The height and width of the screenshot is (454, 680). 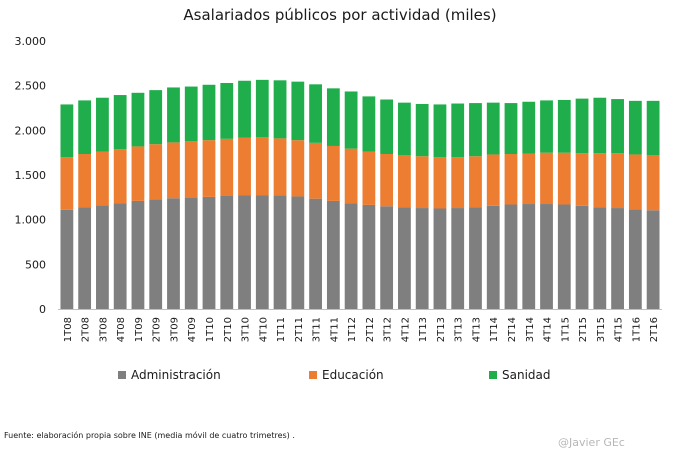 I want to click on bar-administracion-3T10, so click(x=244, y=252).